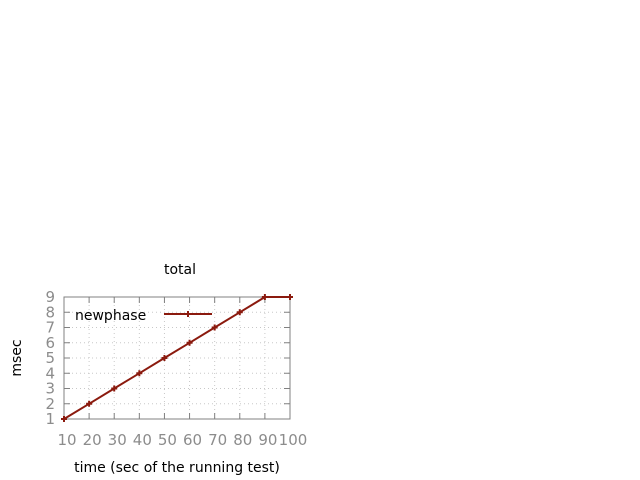 This screenshot has width=640, height=480. I want to click on y-tick-label: 6, so click(50, 343).